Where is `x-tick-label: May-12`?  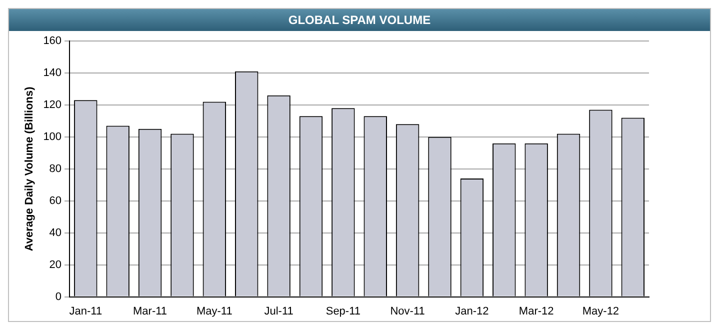
x-tick-label: May-12 is located at coordinates (601, 311).